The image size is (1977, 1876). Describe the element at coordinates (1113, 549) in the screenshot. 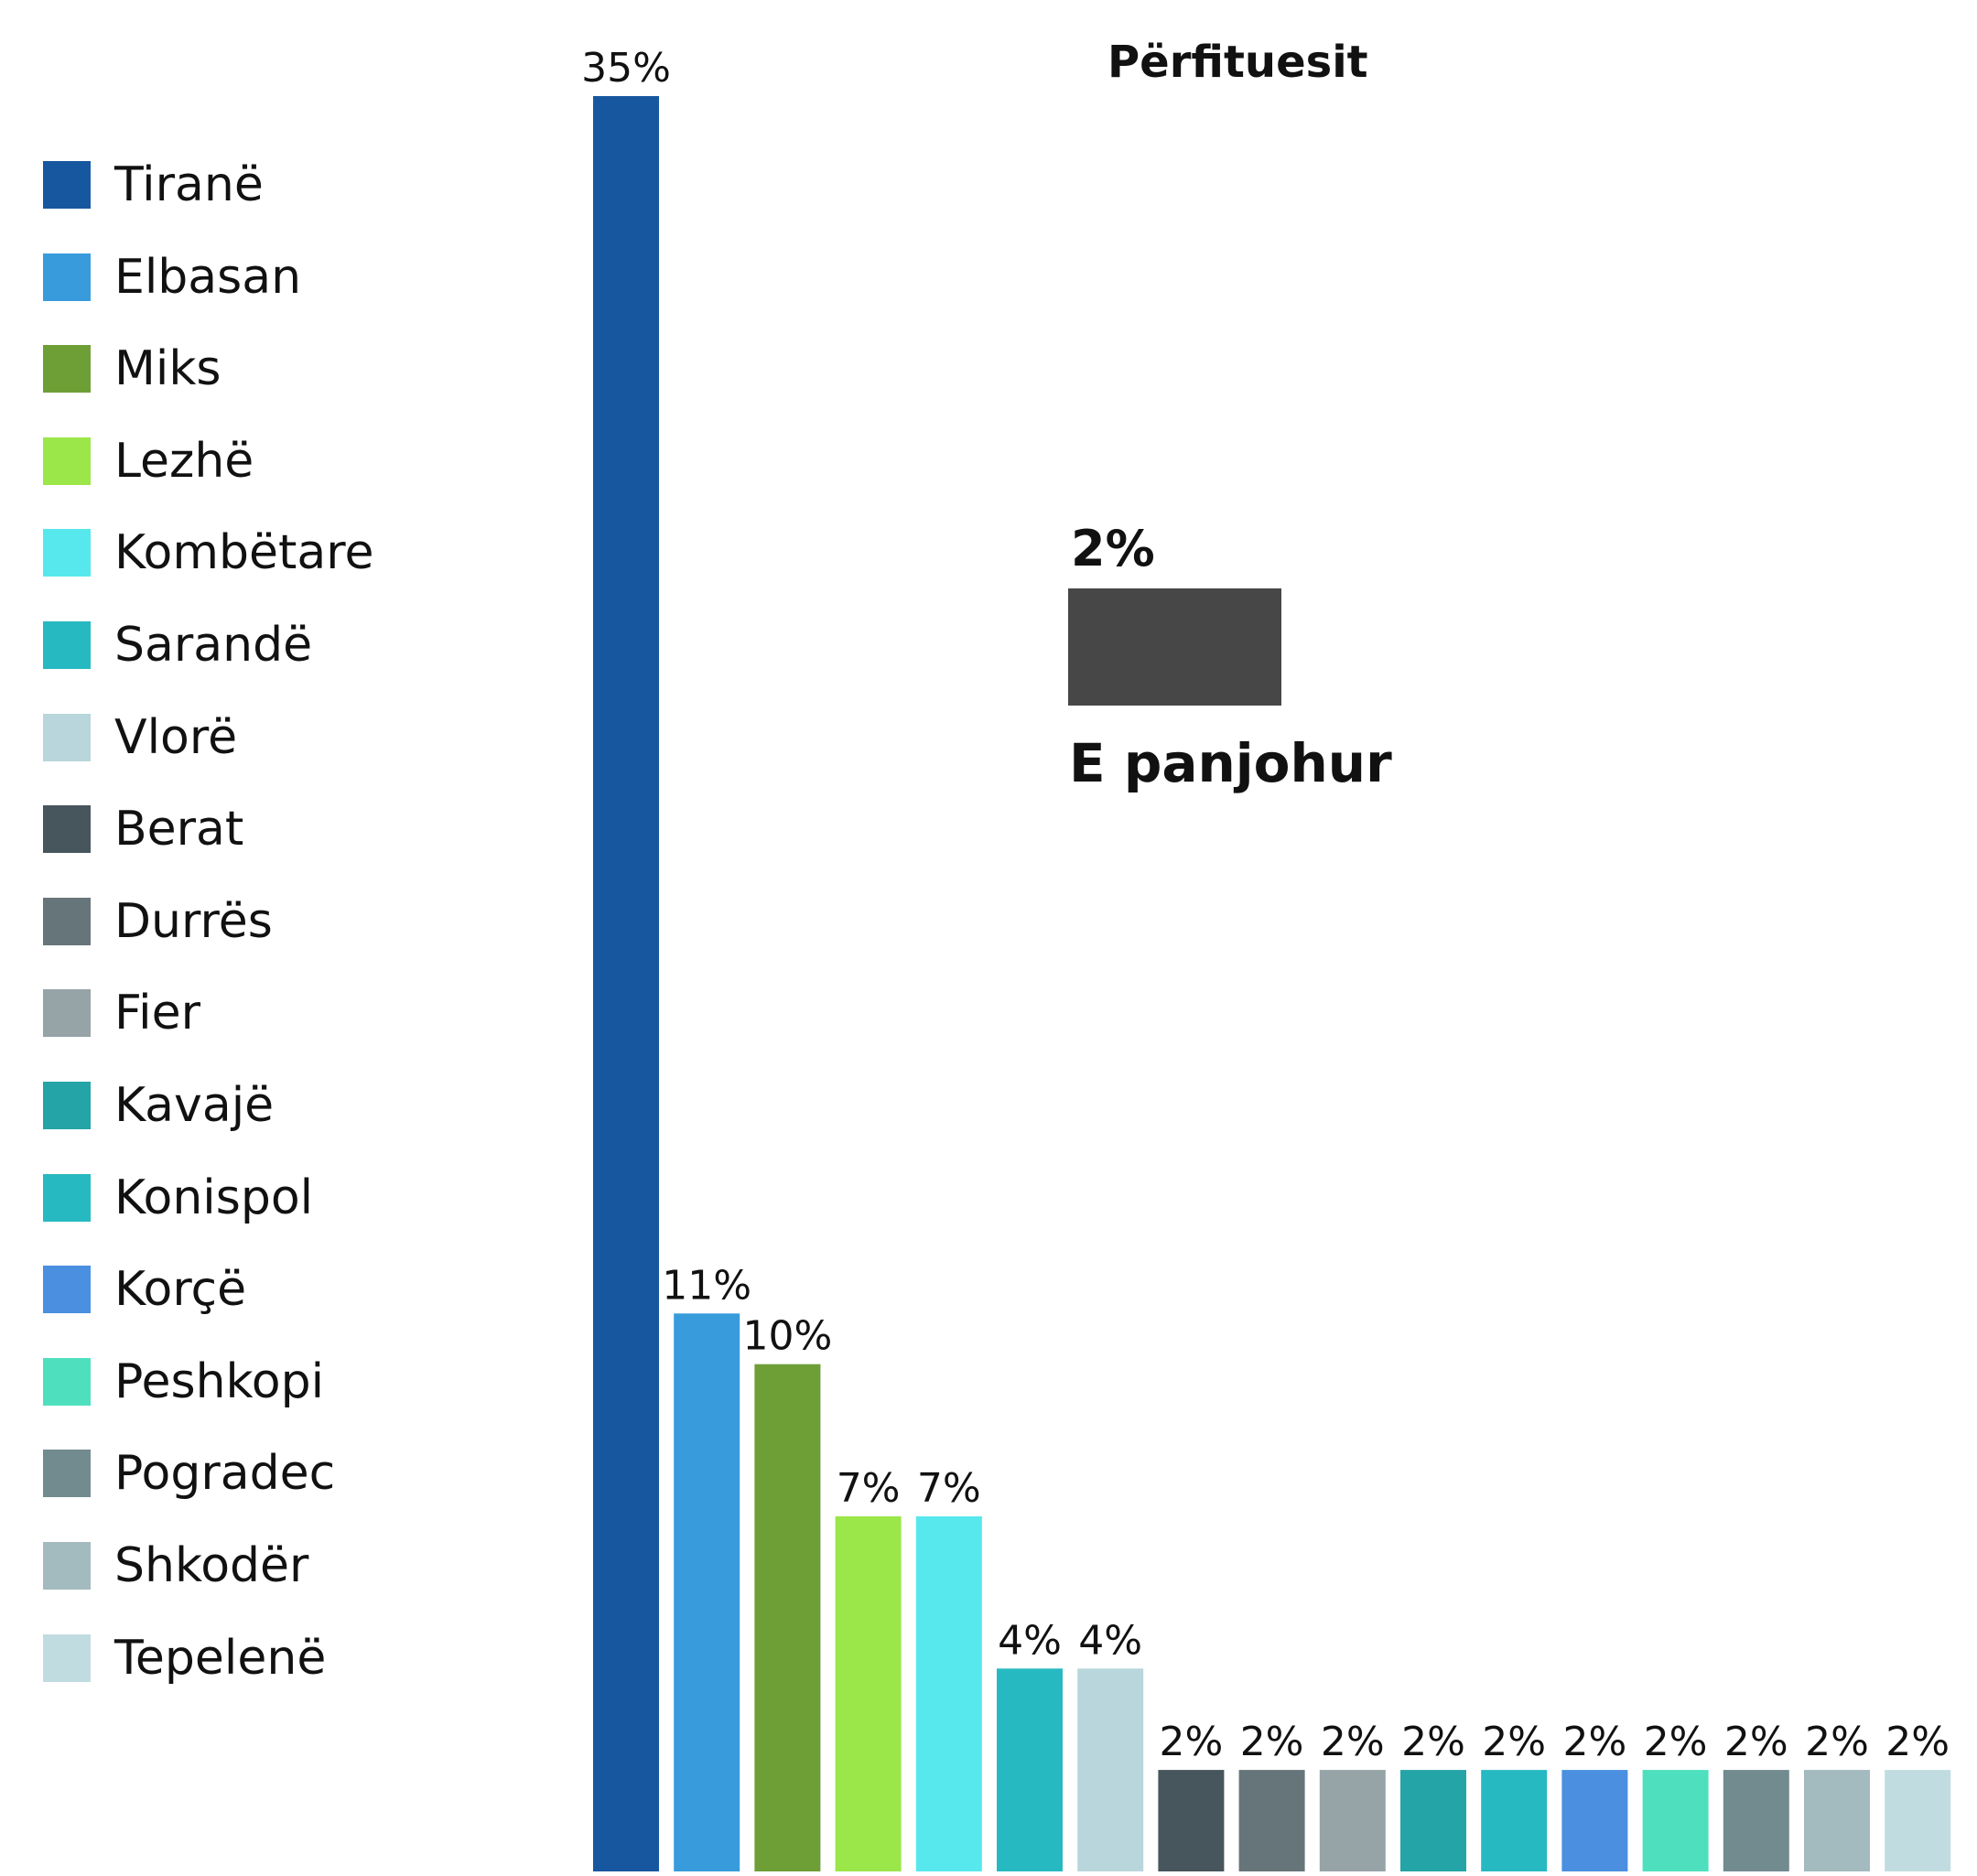

I see `unknown-value-label: 2%` at that location.